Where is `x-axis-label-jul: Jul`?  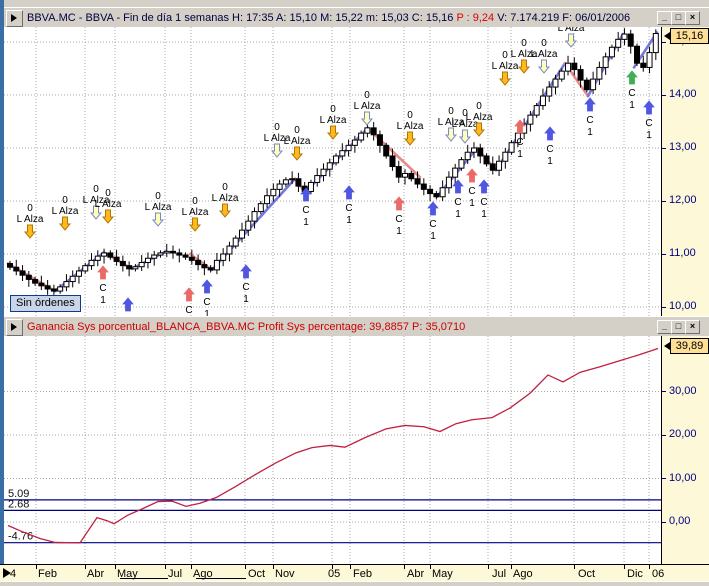
x-axis-label-jul: Jul is located at coordinates (499, 574).